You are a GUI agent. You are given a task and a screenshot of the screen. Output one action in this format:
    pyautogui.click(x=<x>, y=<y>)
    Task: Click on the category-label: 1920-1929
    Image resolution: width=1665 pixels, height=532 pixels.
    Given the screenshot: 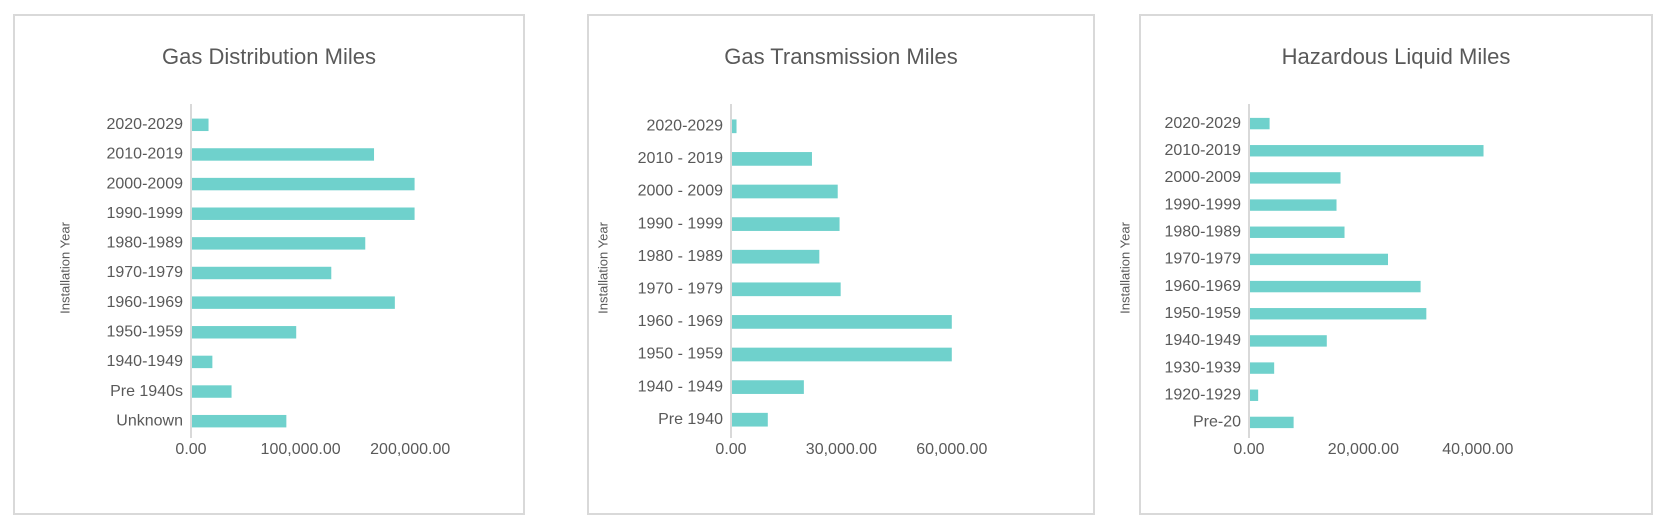 What is the action you would take?
    pyautogui.click(x=1202, y=394)
    